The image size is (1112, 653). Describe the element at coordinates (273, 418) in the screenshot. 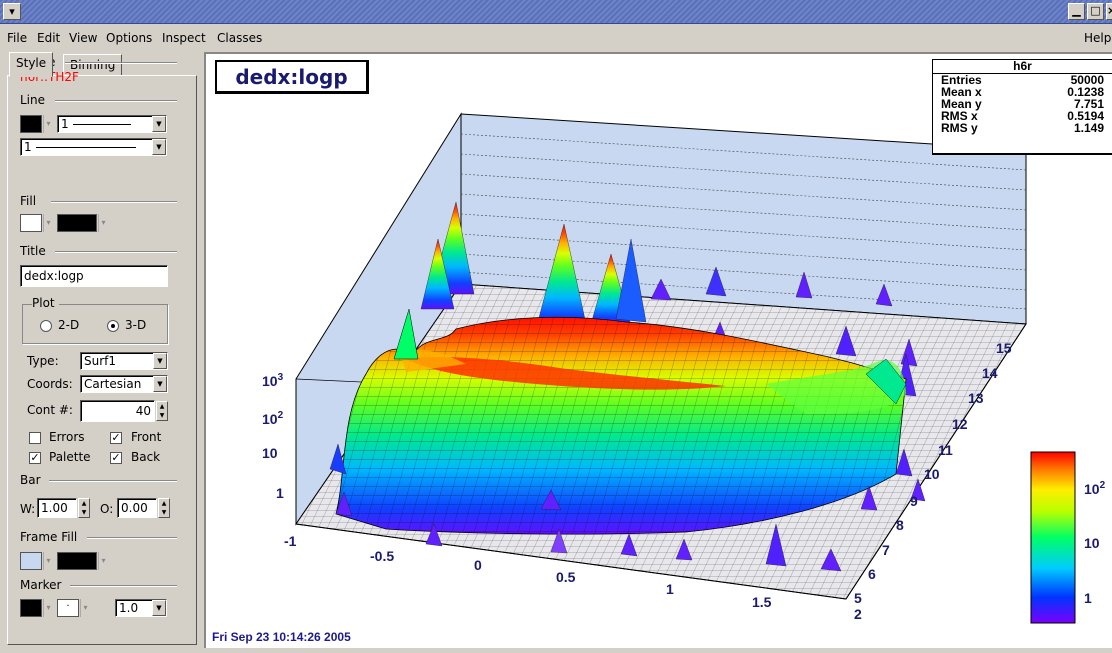

I see `z-tick-100: 102` at that location.